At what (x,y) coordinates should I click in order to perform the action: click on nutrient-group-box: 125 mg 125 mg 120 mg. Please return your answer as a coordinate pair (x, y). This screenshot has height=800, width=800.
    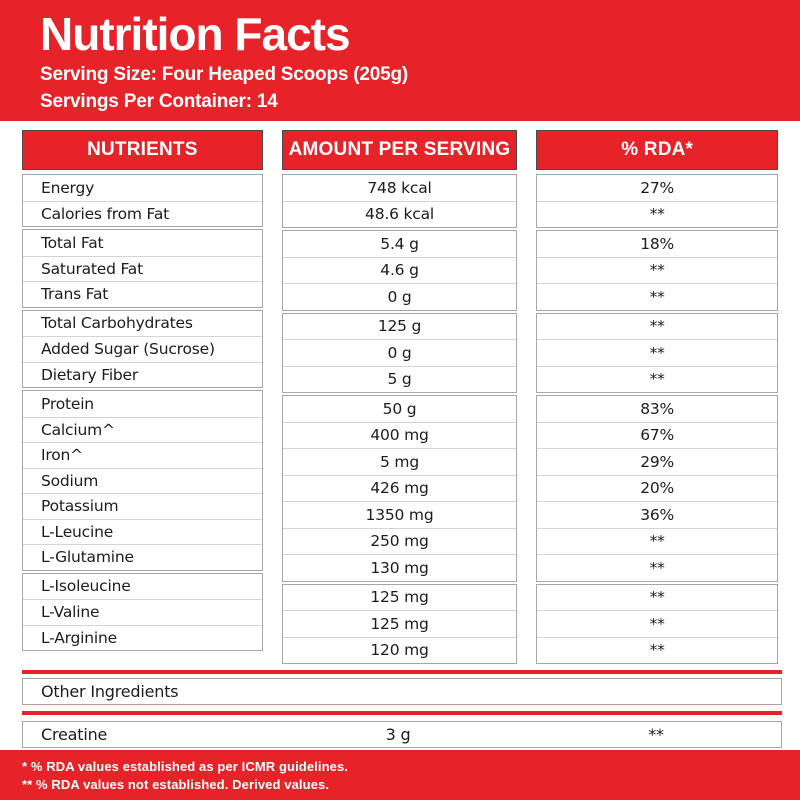
    Looking at the image, I should click on (399, 623).